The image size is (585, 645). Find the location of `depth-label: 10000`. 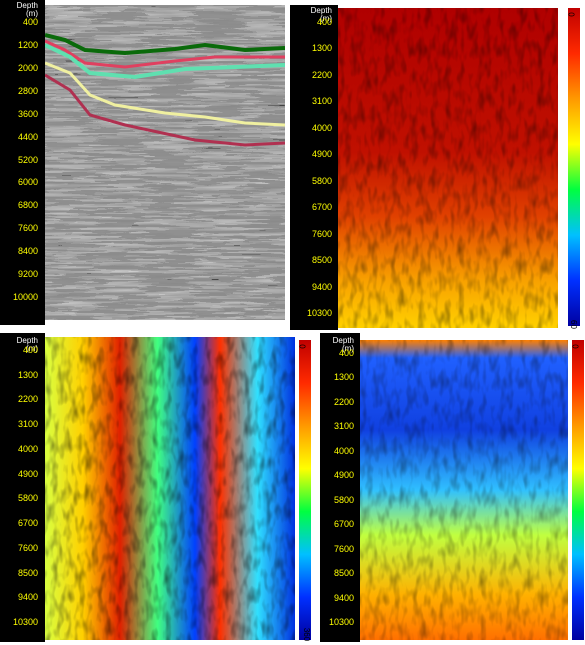

depth-label: 10000 is located at coordinates (25, 297).